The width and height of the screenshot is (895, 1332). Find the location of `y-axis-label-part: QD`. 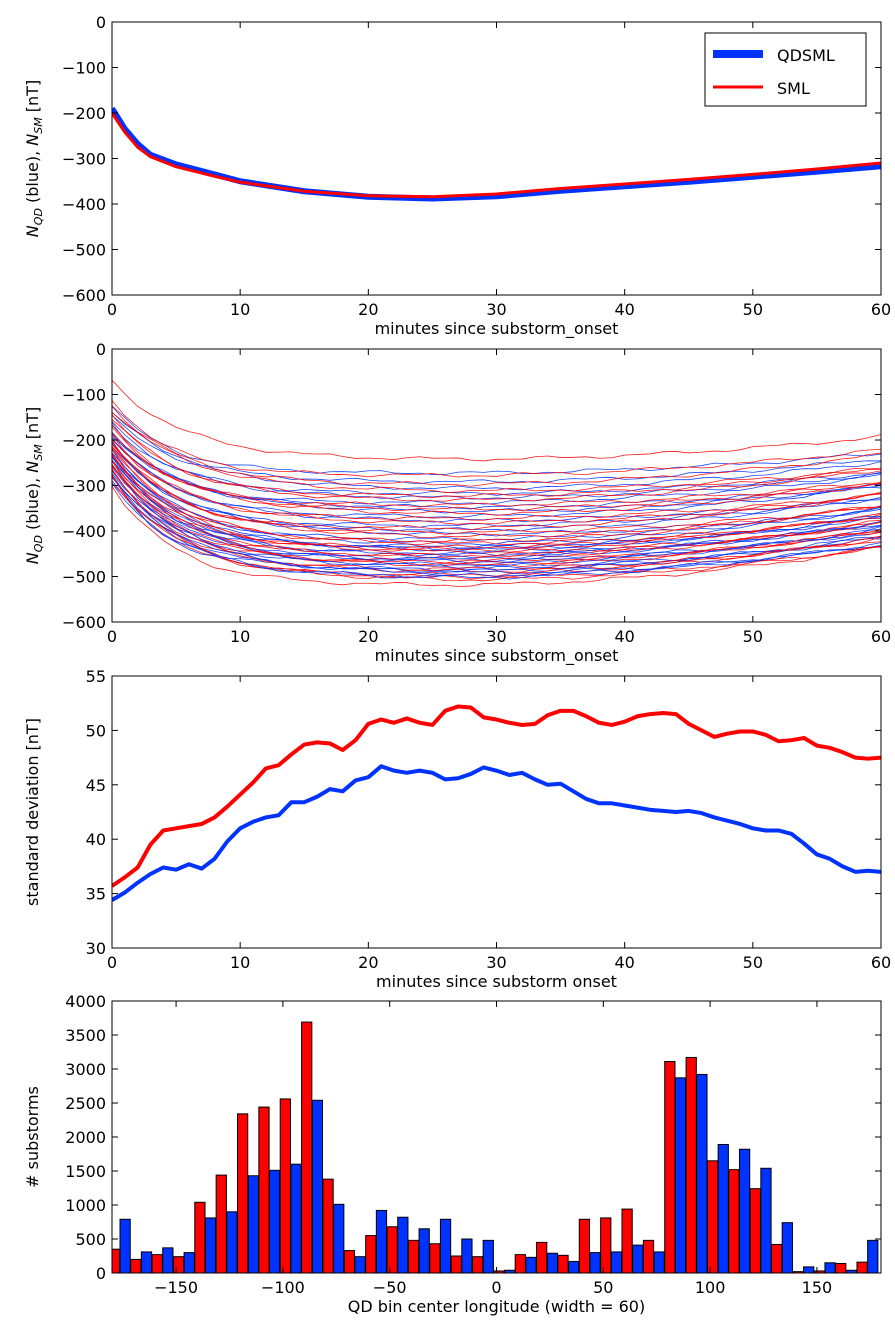

y-axis-label-part: QD is located at coordinates (38, 543).